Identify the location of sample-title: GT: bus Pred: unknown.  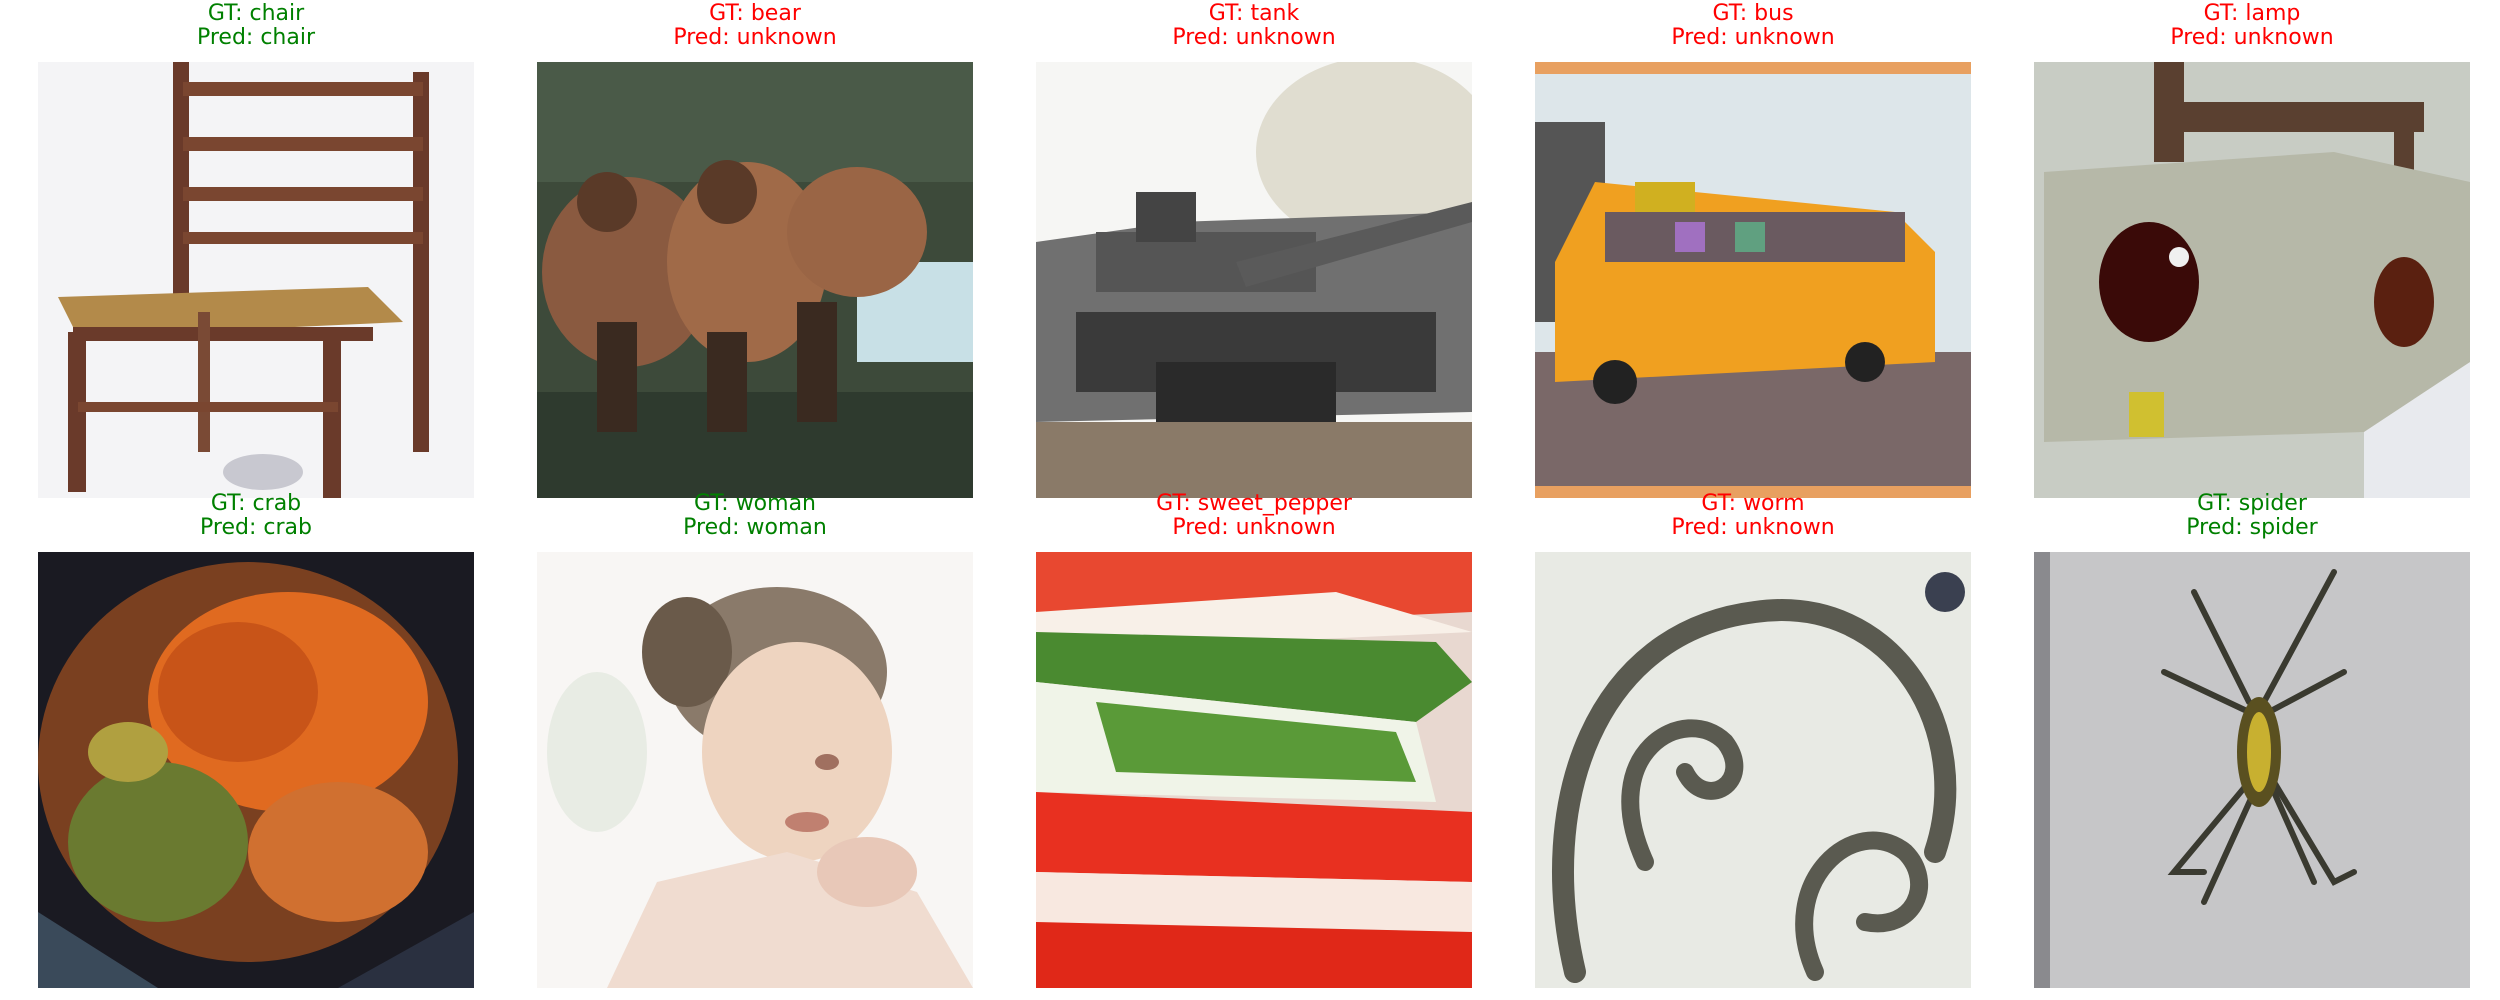
(1753, 26).